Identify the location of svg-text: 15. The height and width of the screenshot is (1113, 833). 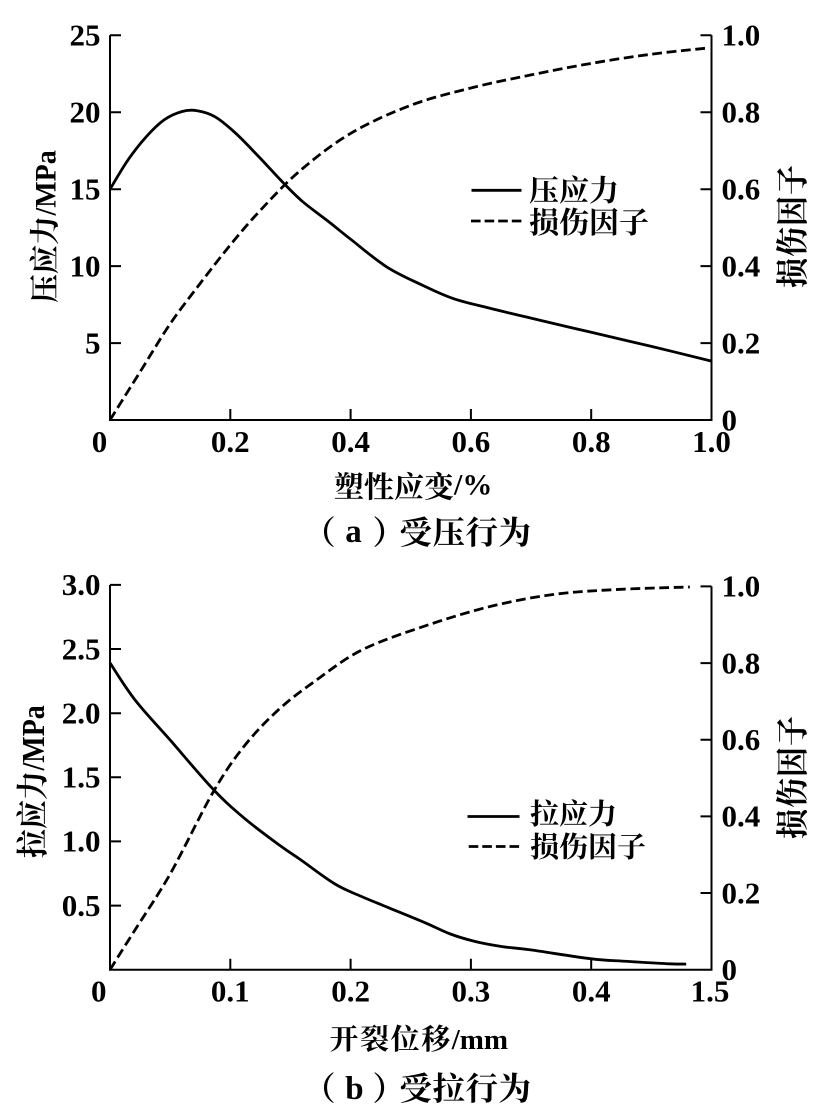
(85, 189).